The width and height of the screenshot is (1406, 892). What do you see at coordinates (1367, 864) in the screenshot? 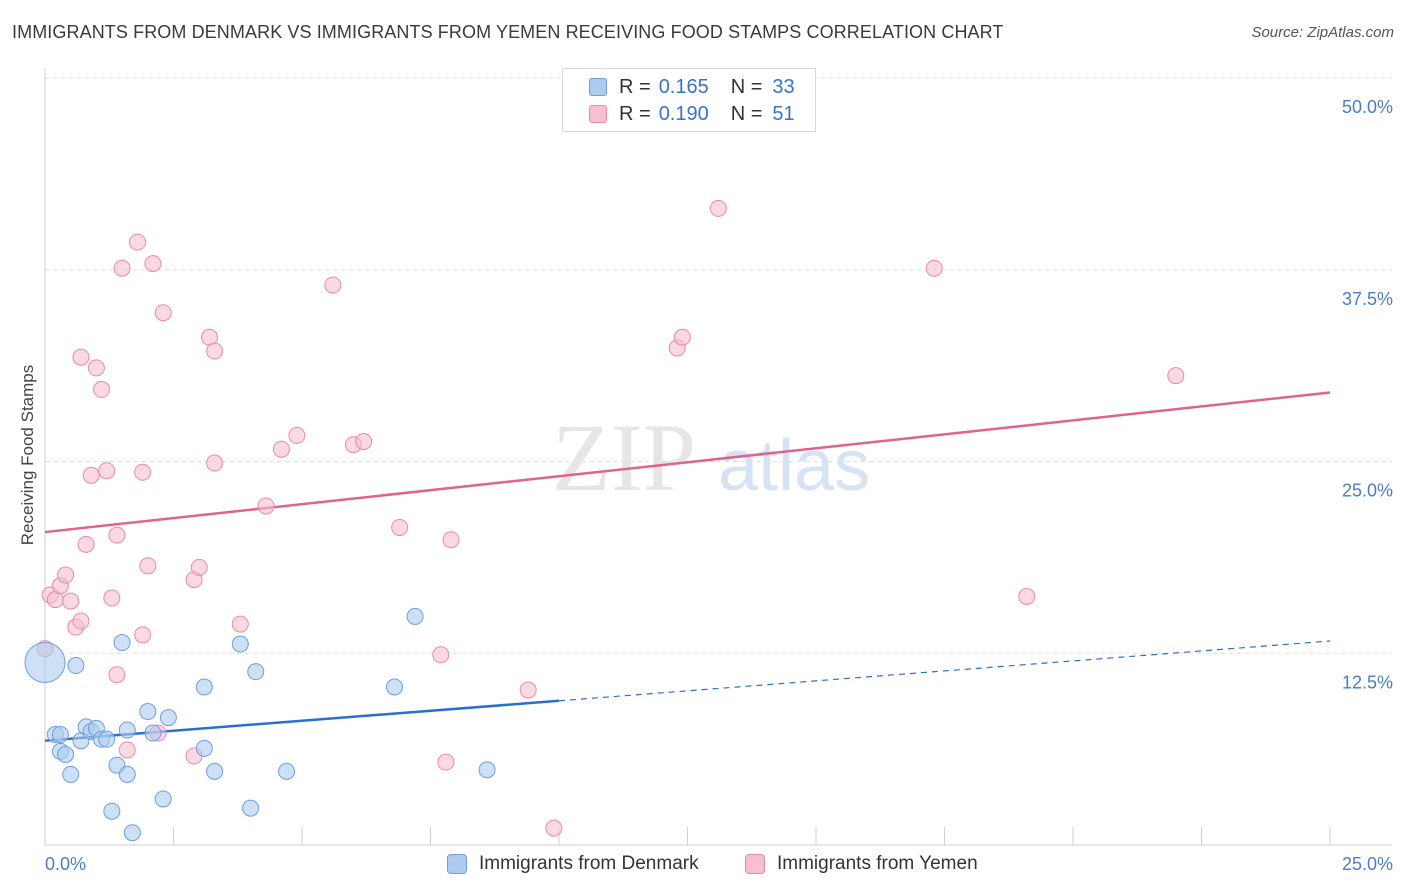
I see `x-tick-label-max: 25.0%` at bounding box center [1367, 864].